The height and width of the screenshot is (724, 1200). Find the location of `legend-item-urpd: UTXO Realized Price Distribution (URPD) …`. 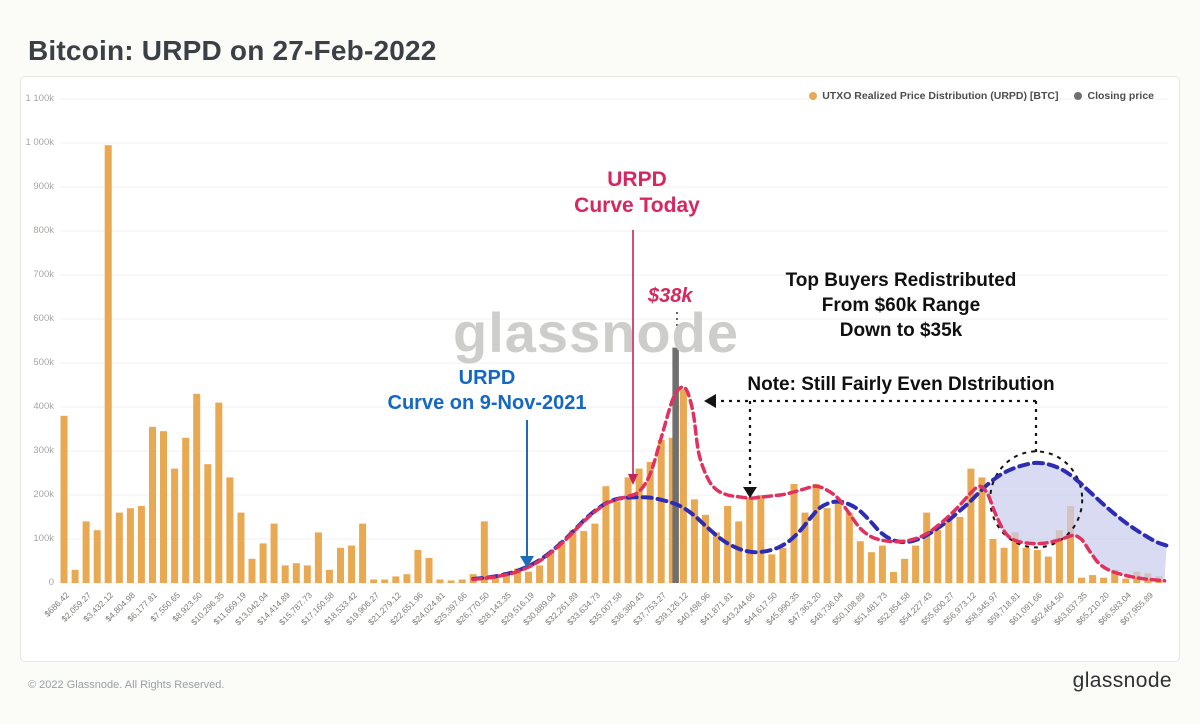

legend-item-urpd: UTXO Realized Price Distribution (URPD) … is located at coordinates (933, 96).